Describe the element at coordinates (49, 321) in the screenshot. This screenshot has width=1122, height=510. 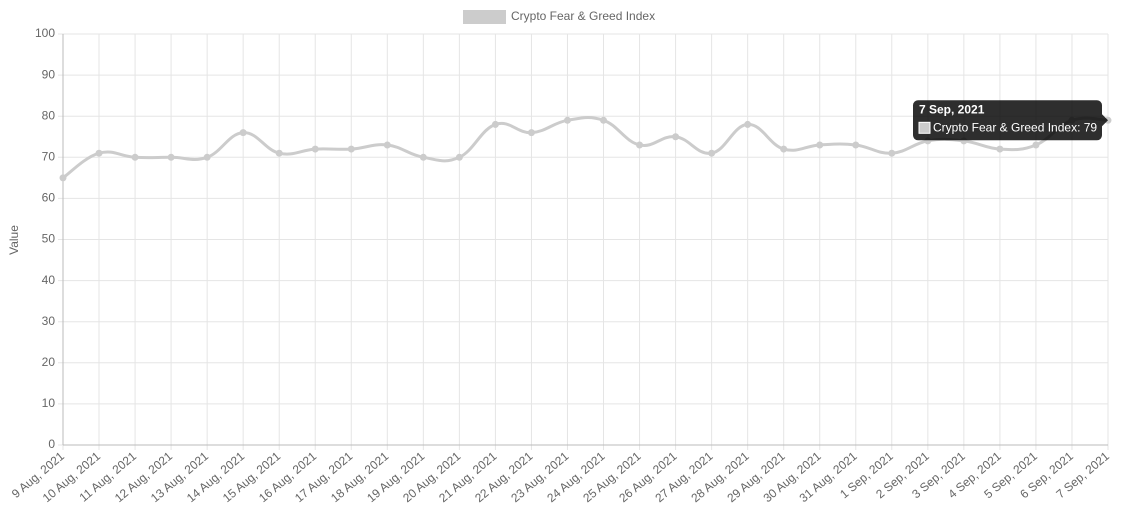
I see `y-tick-label: 30` at that location.